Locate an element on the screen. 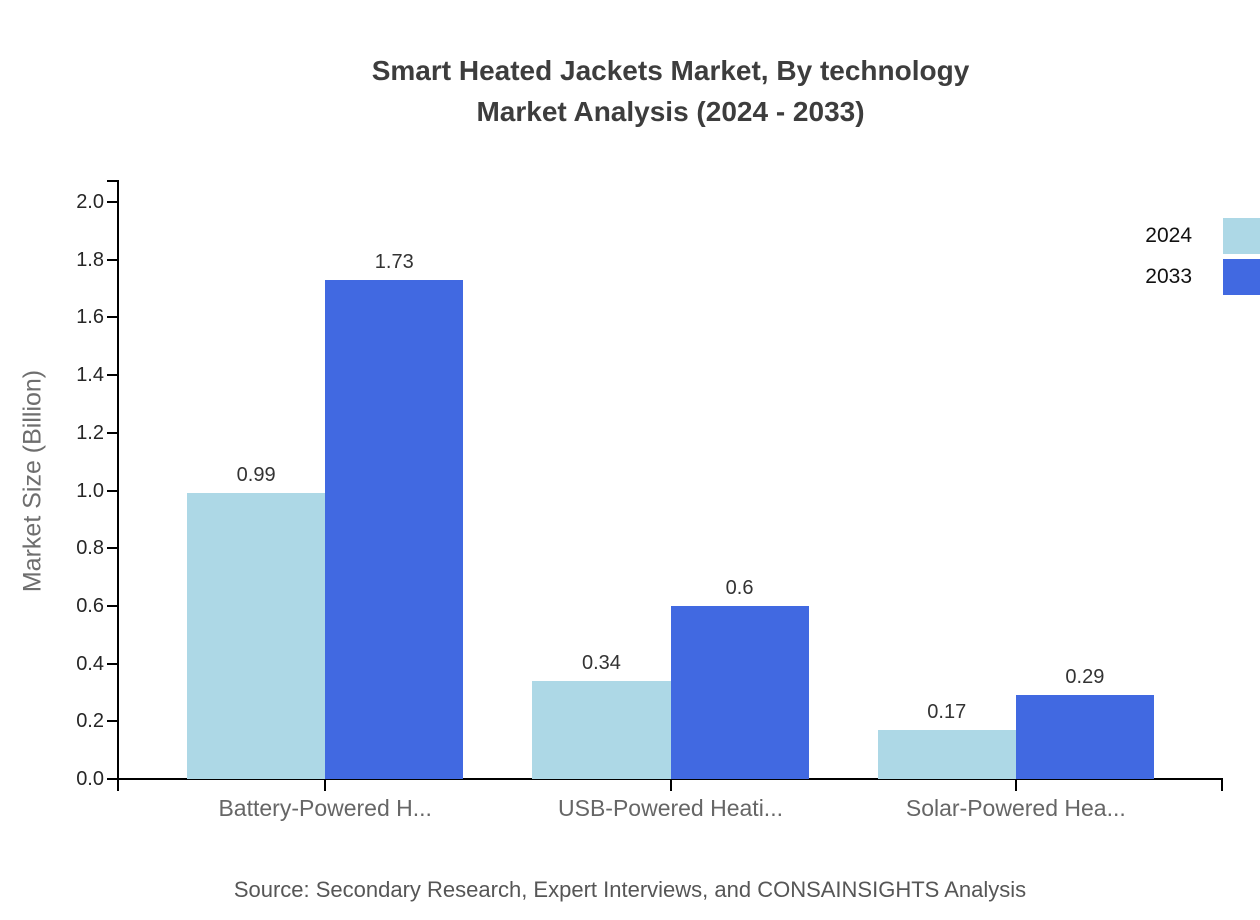  chart-title-line2: Market Analysis (2024 - 2033) is located at coordinates (670, 111).